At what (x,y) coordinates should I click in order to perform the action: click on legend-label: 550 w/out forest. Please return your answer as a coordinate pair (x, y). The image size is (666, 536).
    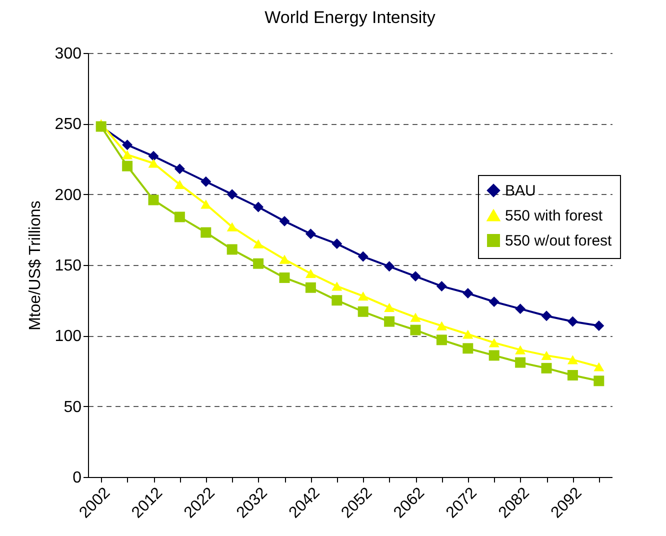
    Looking at the image, I should click on (559, 241).